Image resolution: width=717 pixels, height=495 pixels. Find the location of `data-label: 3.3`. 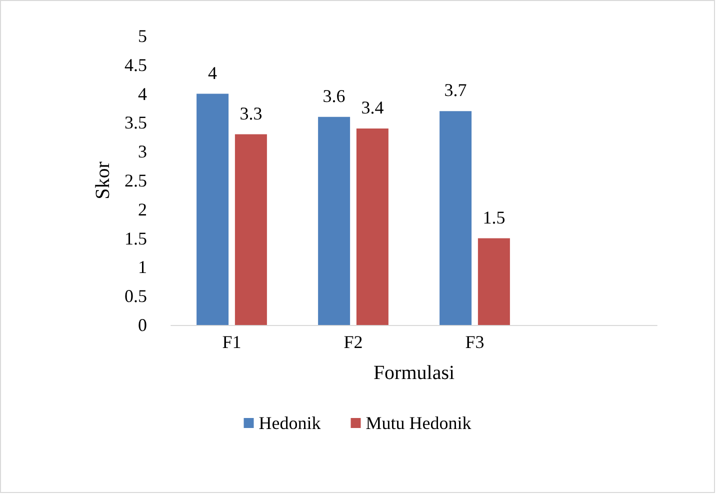

data-label: 3.3 is located at coordinates (251, 113).